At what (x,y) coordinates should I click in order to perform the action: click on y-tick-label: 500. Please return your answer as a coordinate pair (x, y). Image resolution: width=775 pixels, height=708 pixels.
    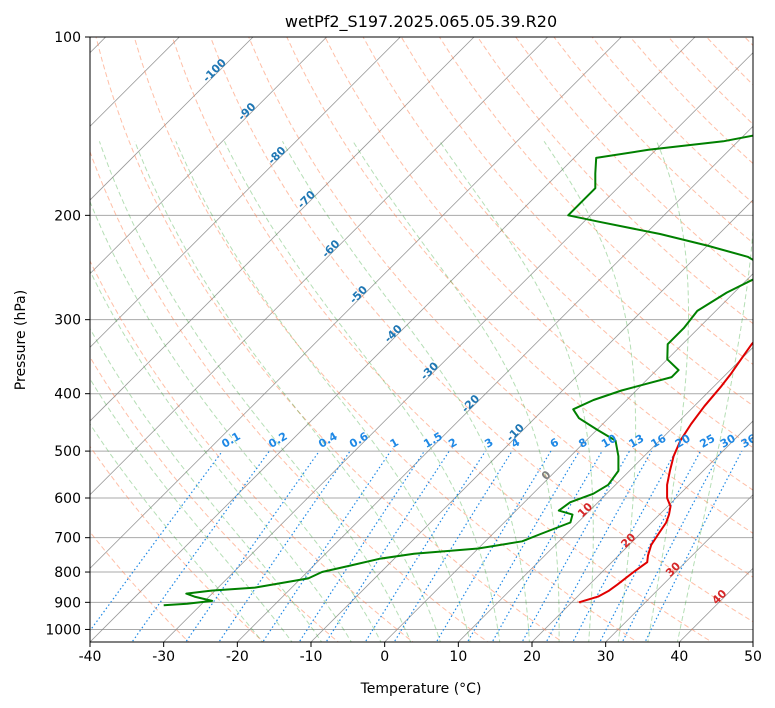
    Looking at the image, I should click on (67, 452).